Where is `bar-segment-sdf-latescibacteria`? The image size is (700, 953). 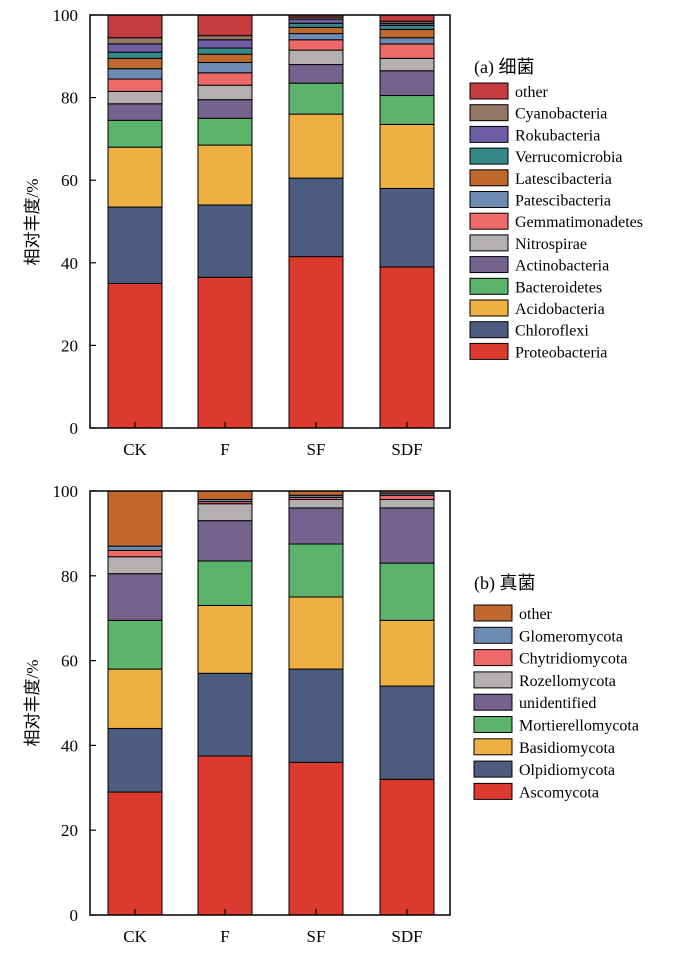
bar-segment-sdf-latescibacteria is located at coordinates (407, 33).